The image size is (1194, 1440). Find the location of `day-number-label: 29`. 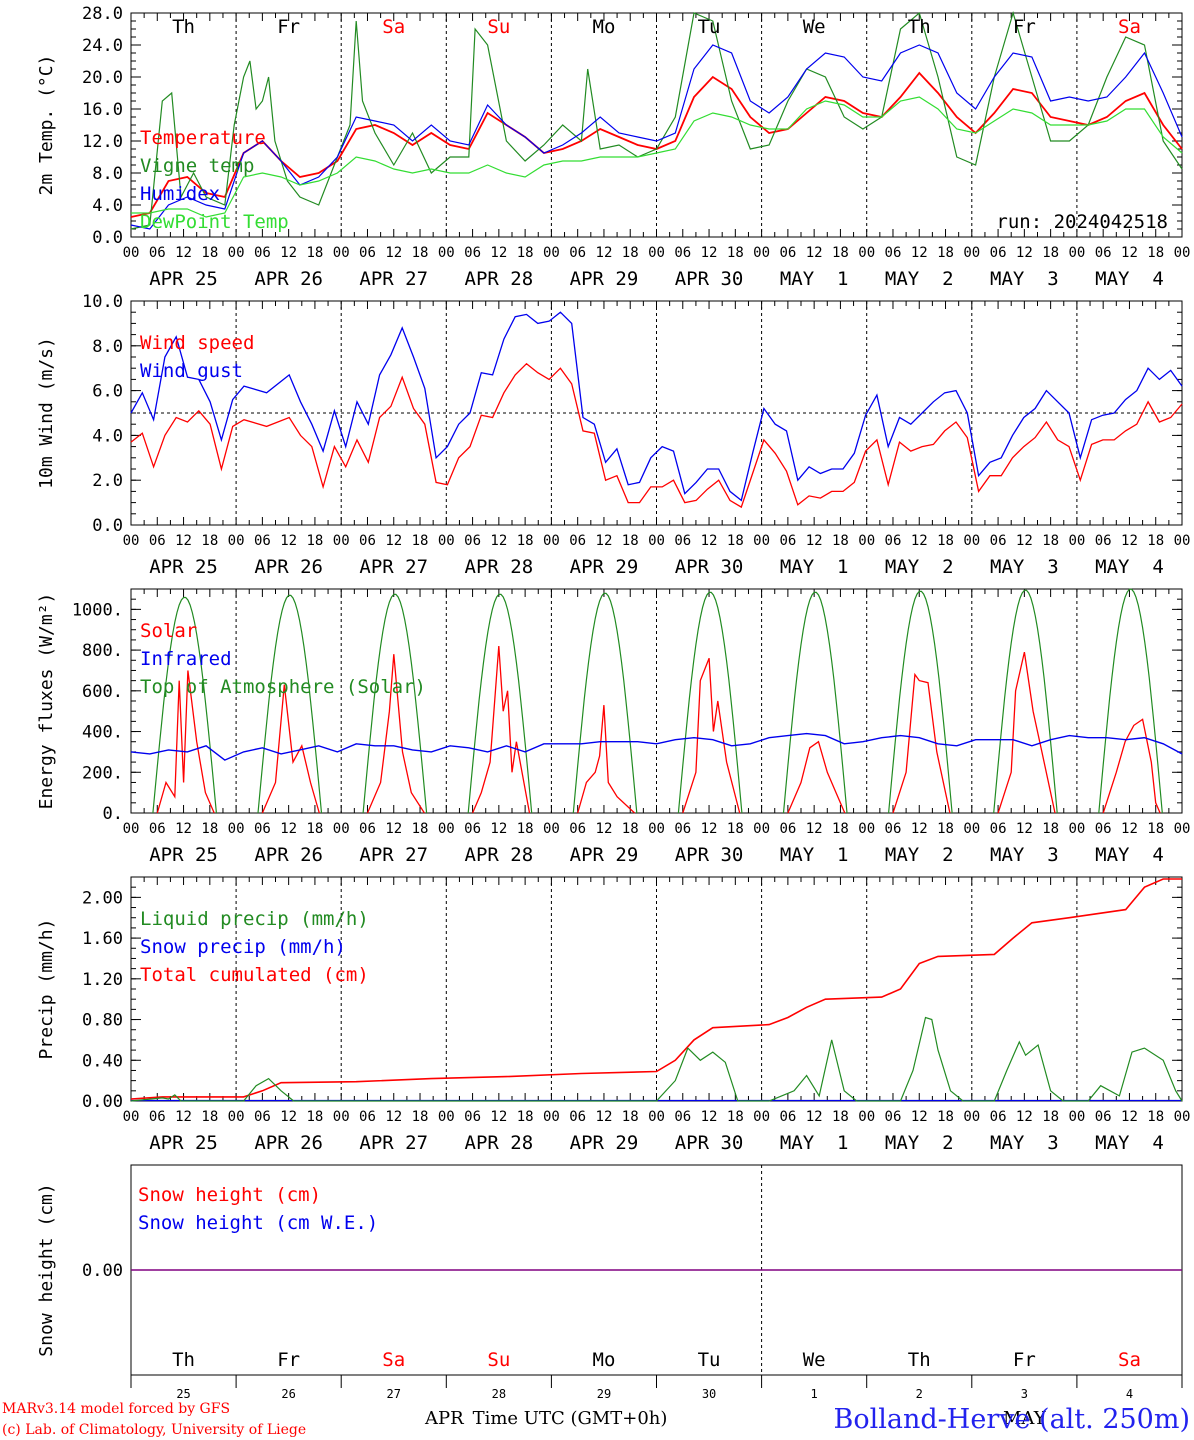

day-number-label: 29 is located at coordinates (604, 1394).